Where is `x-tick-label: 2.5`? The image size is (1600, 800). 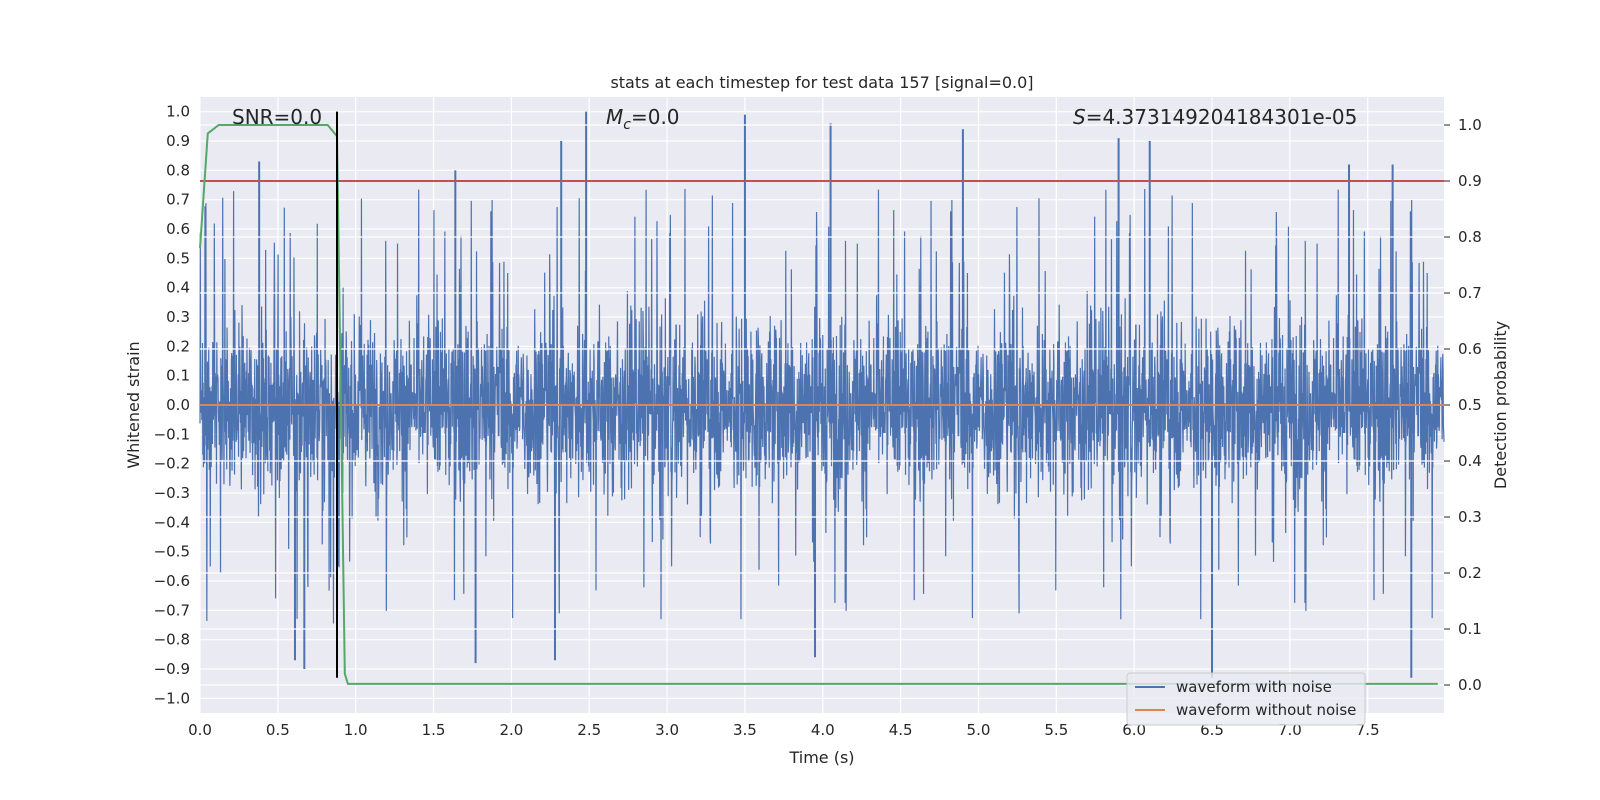
x-tick-label: 2.5 is located at coordinates (589, 730).